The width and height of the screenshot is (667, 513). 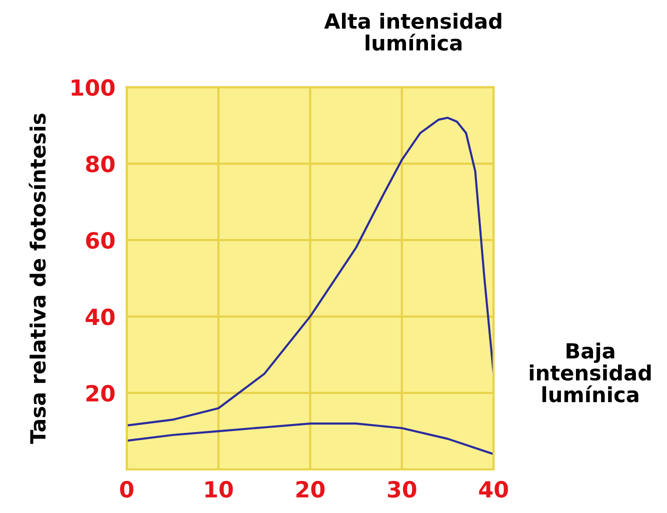 What do you see at coordinates (100, 164) in the screenshot?
I see `y-tick-label: 80` at bounding box center [100, 164].